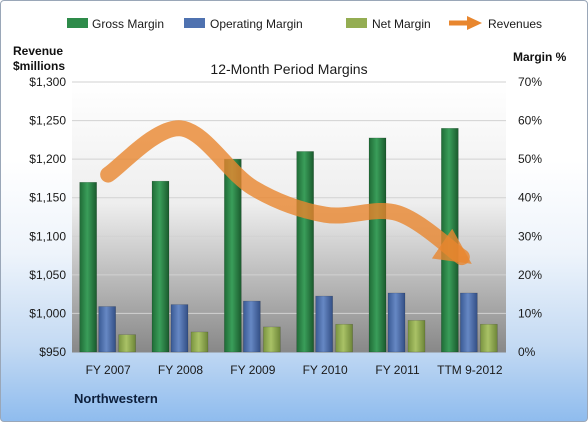  What do you see at coordinates (530, 236) in the screenshot?
I see `right-tick-label: 30%` at bounding box center [530, 236].